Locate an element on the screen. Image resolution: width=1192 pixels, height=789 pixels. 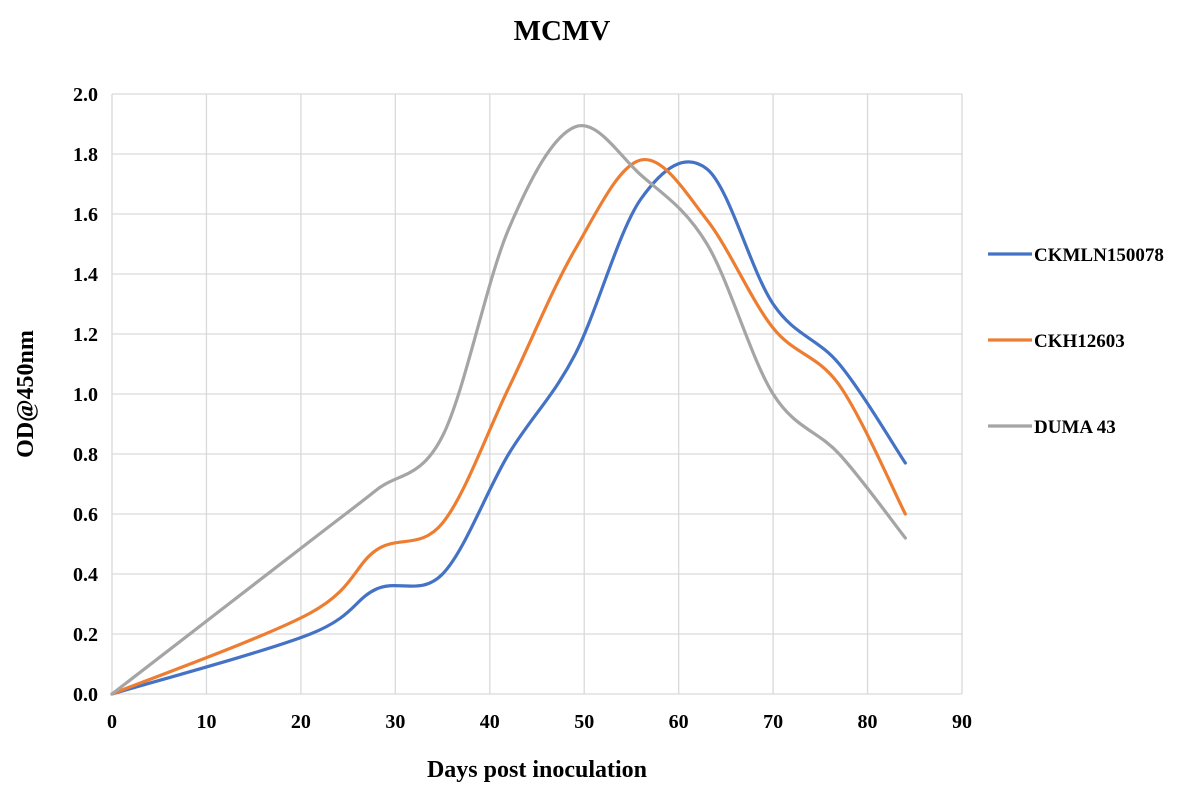
x-tick-label: 10 is located at coordinates (206, 722).